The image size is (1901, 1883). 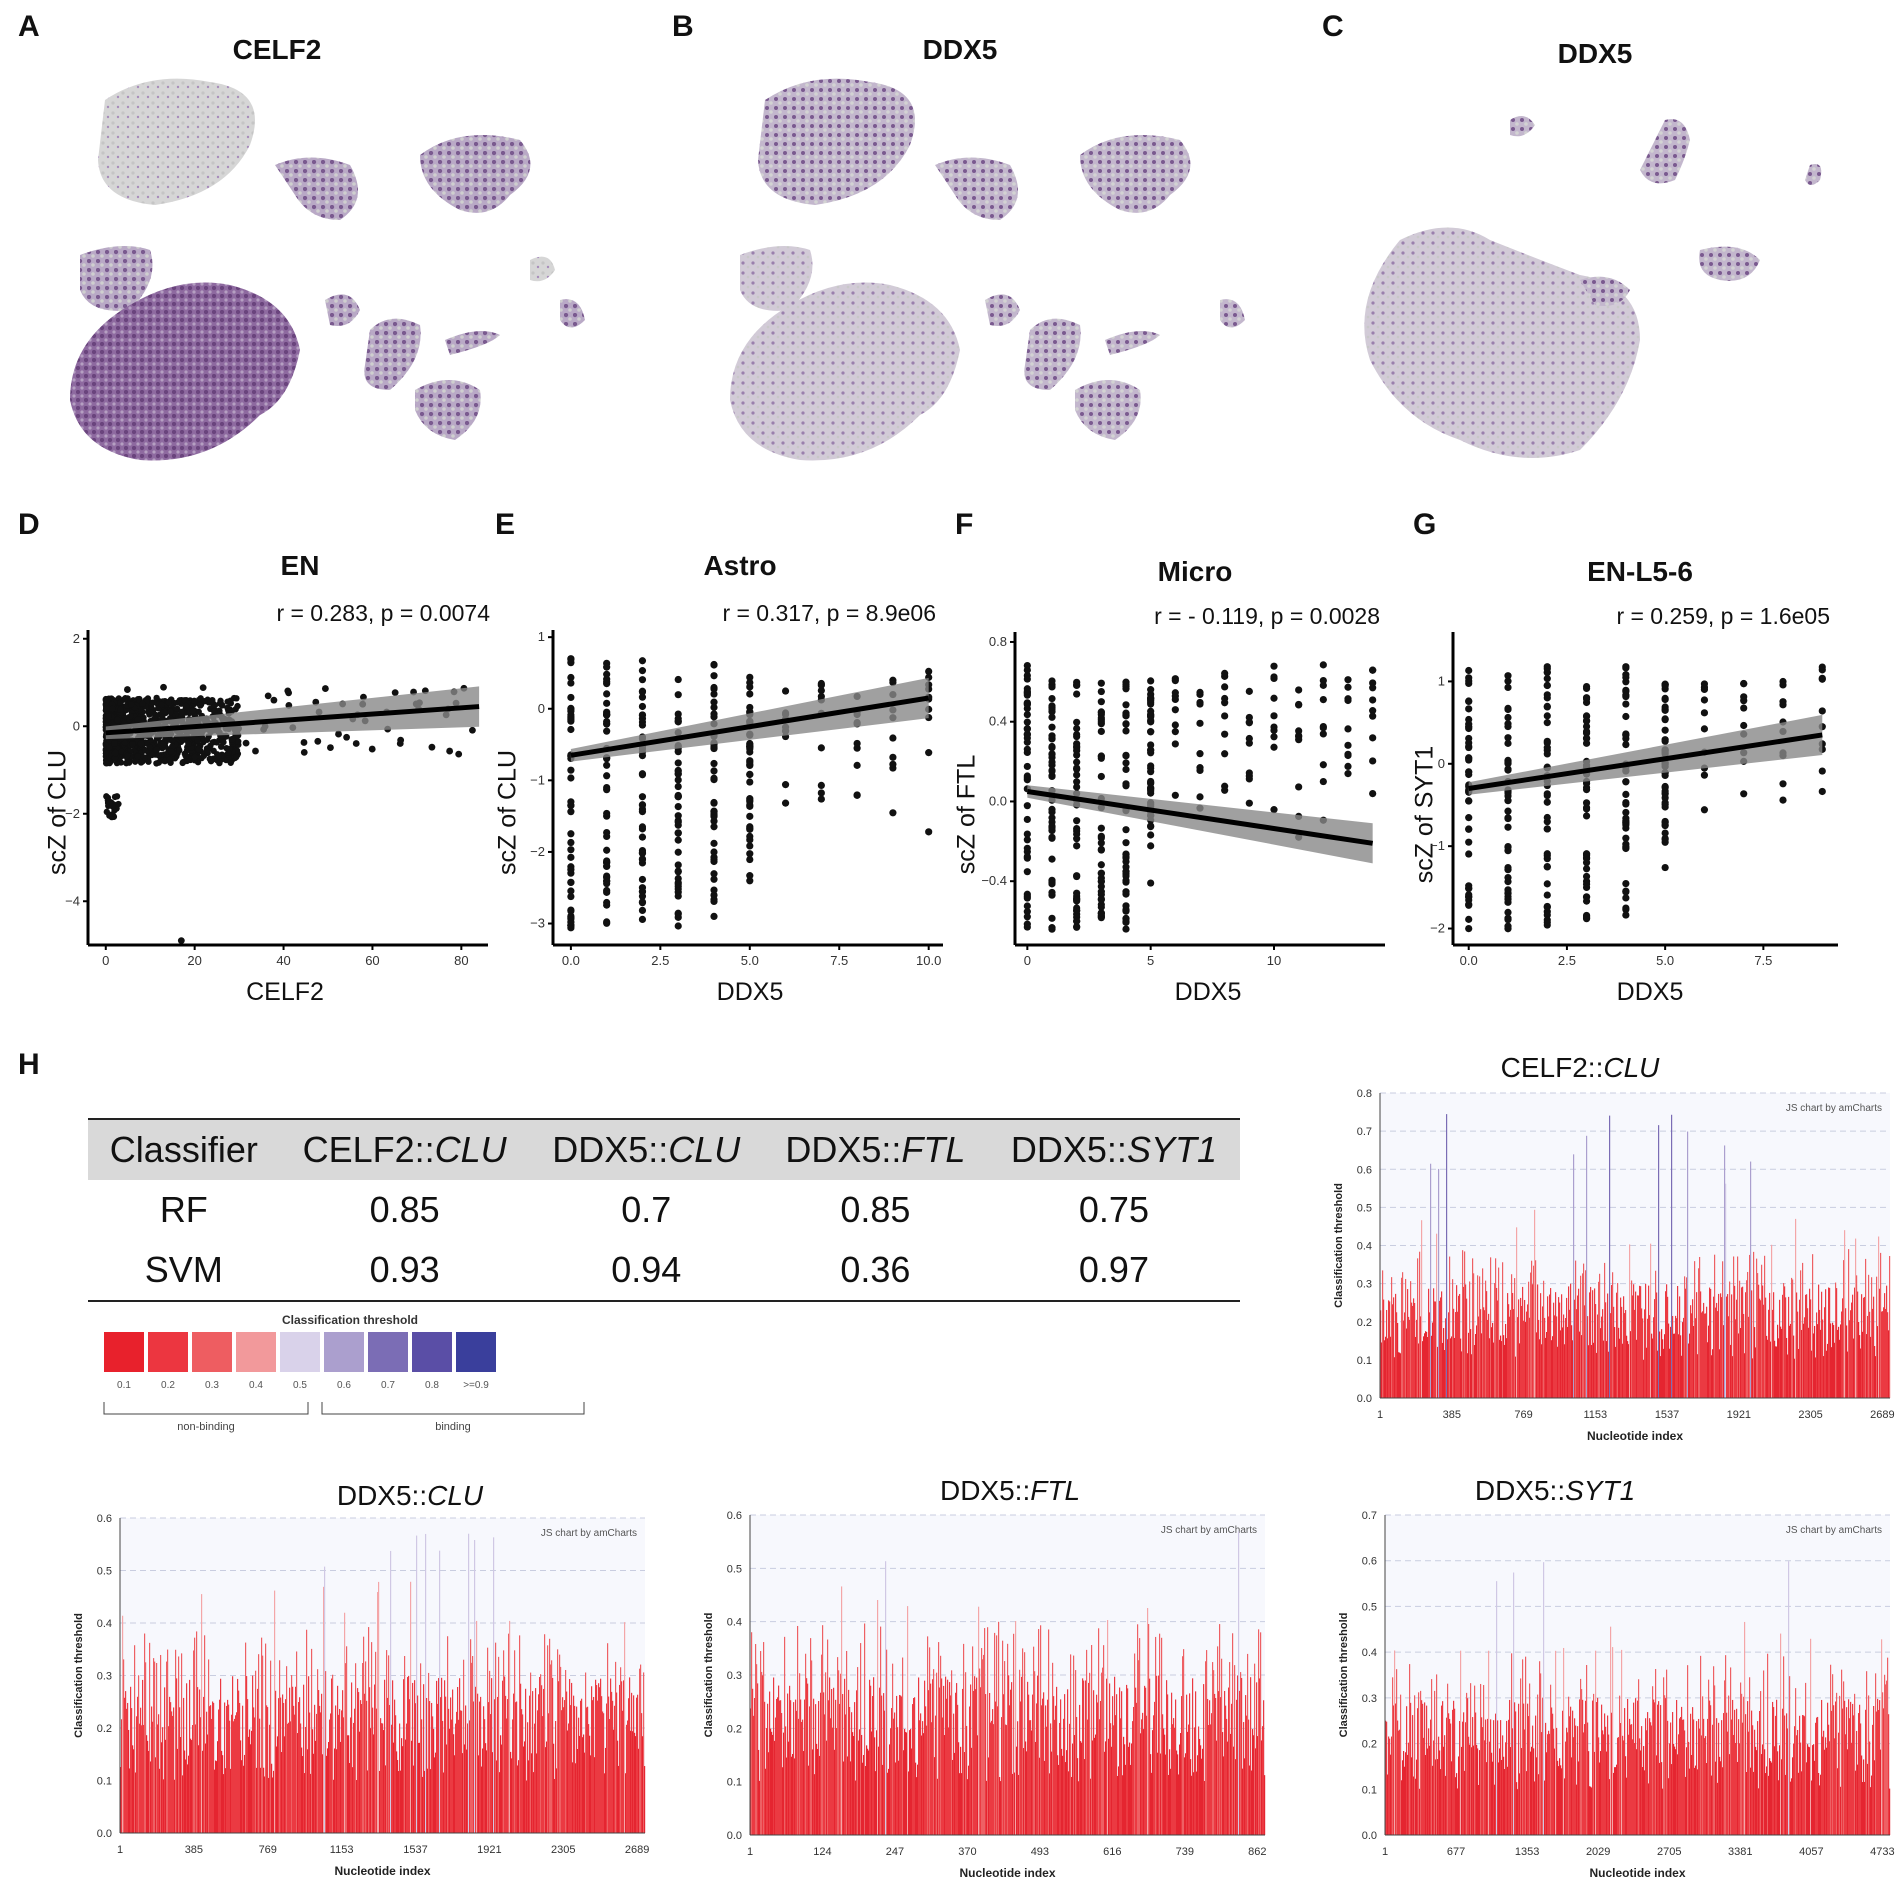 What do you see at coordinates (646, 1149) in the screenshot?
I see `table-header-col2: DDX5::CLU` at bounding box center [646, 1149].